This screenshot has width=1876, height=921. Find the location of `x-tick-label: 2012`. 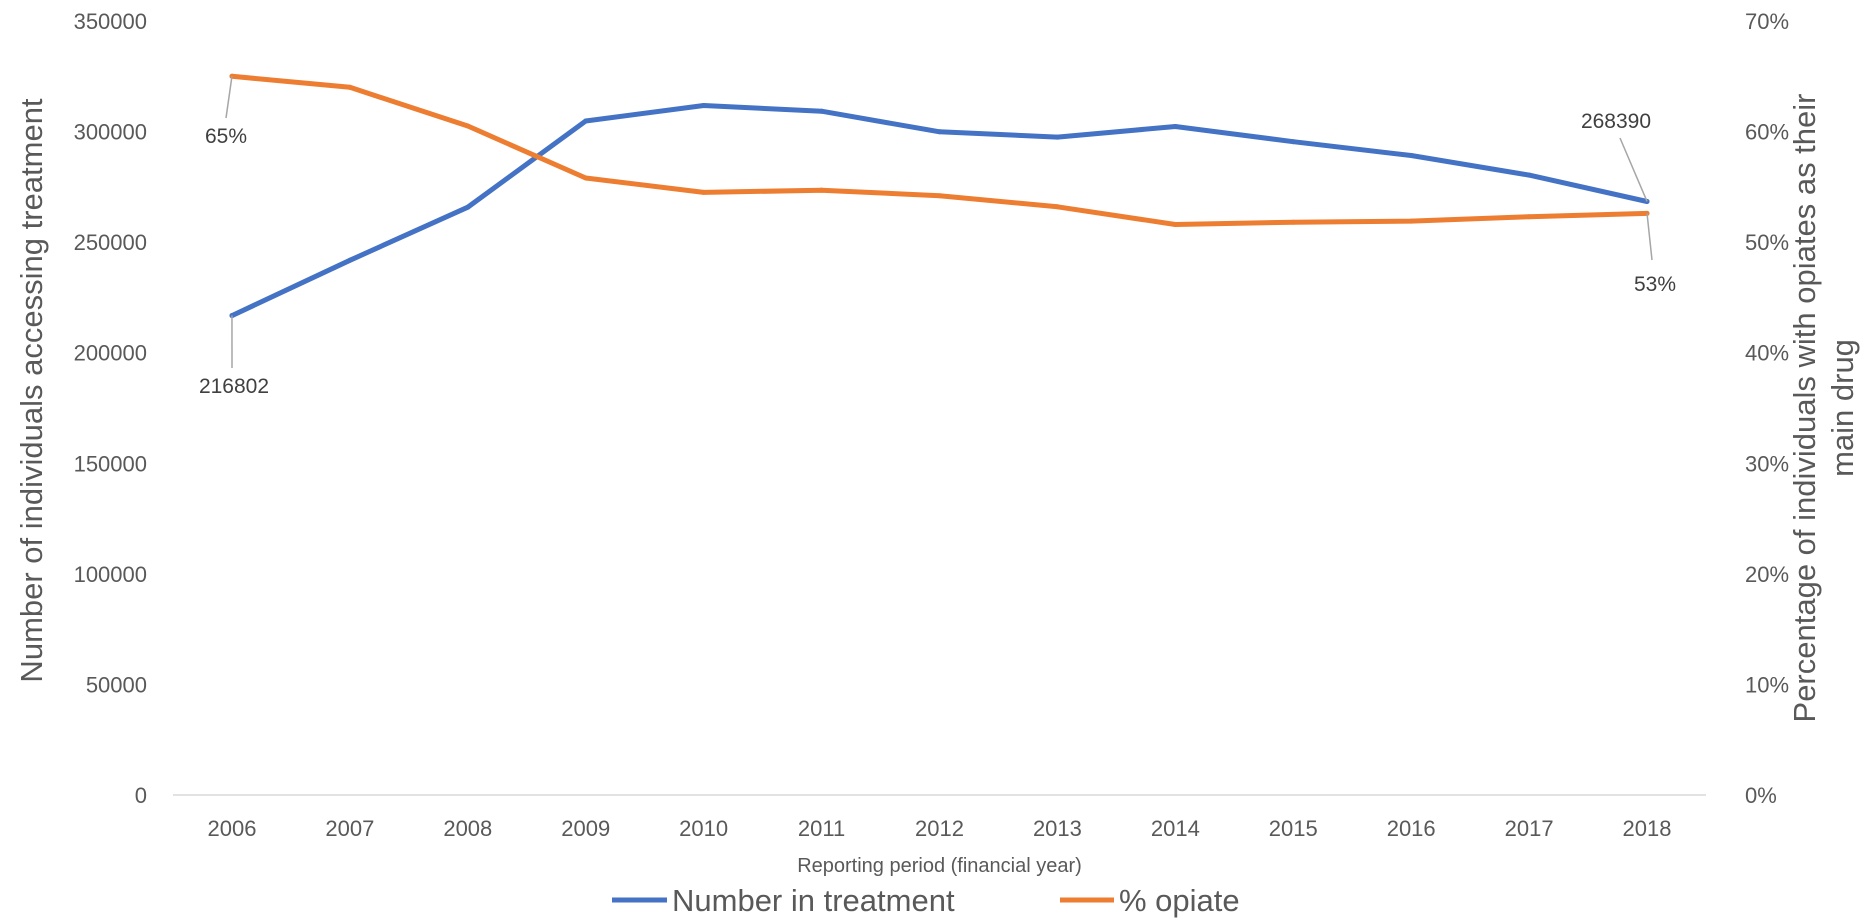

x-tick-label: 2012 is located at coordinates (939, 828).